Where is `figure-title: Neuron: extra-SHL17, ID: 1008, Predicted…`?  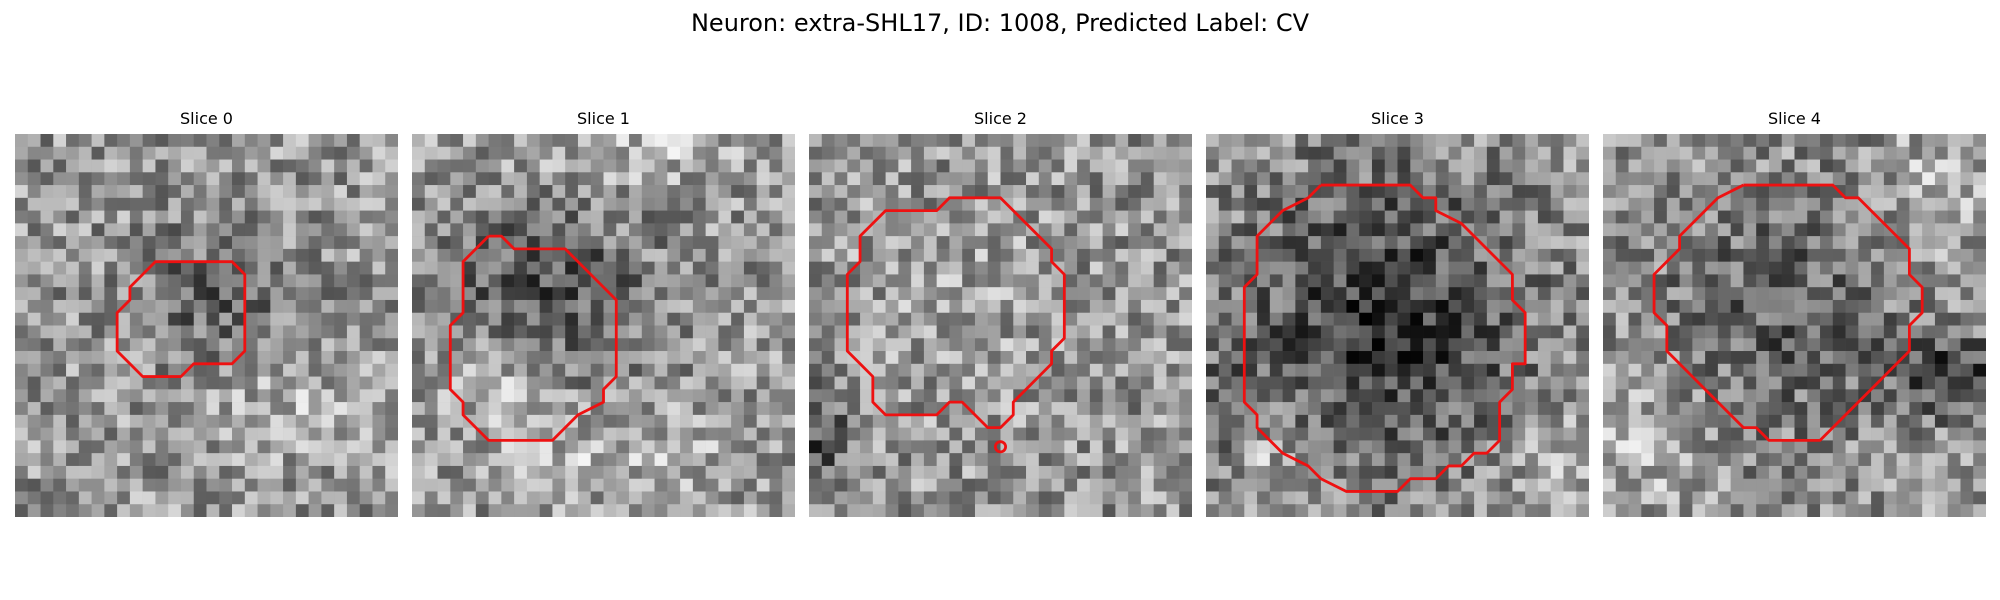 figure-title: Neuron: extra-SHL17, ID: 1008, Predicted… is located at coordinates (1000, 23).